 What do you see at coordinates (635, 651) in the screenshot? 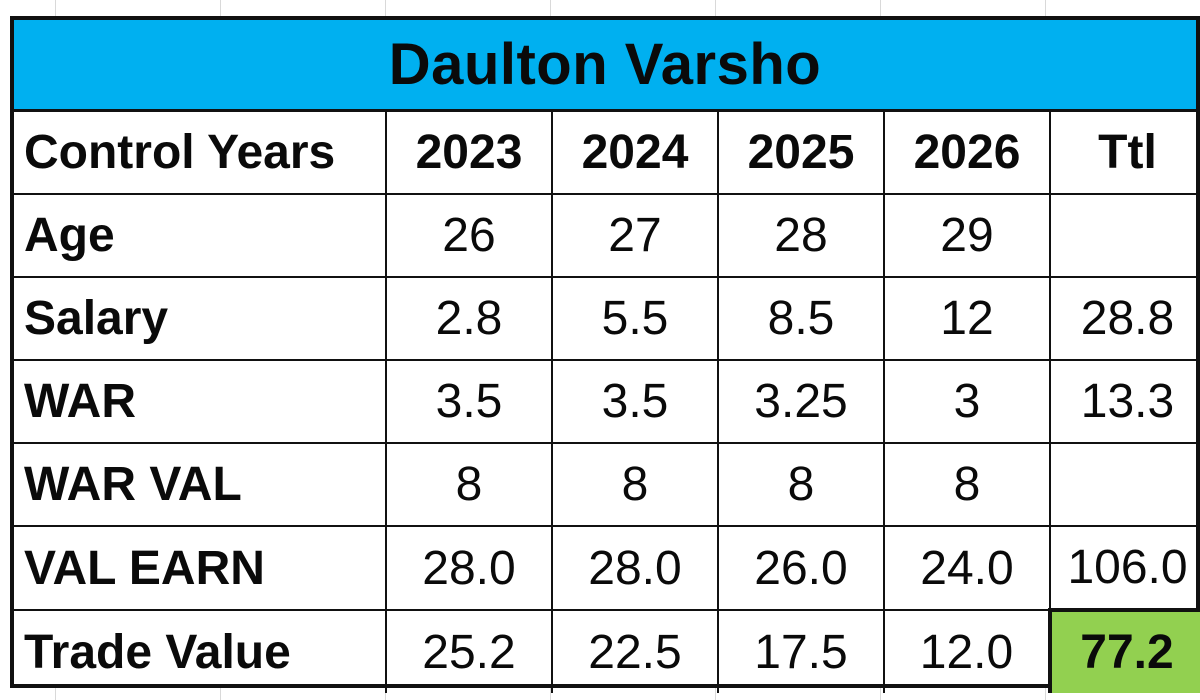
I see `table-cell: 22.5` at bounding box center [635, 651].